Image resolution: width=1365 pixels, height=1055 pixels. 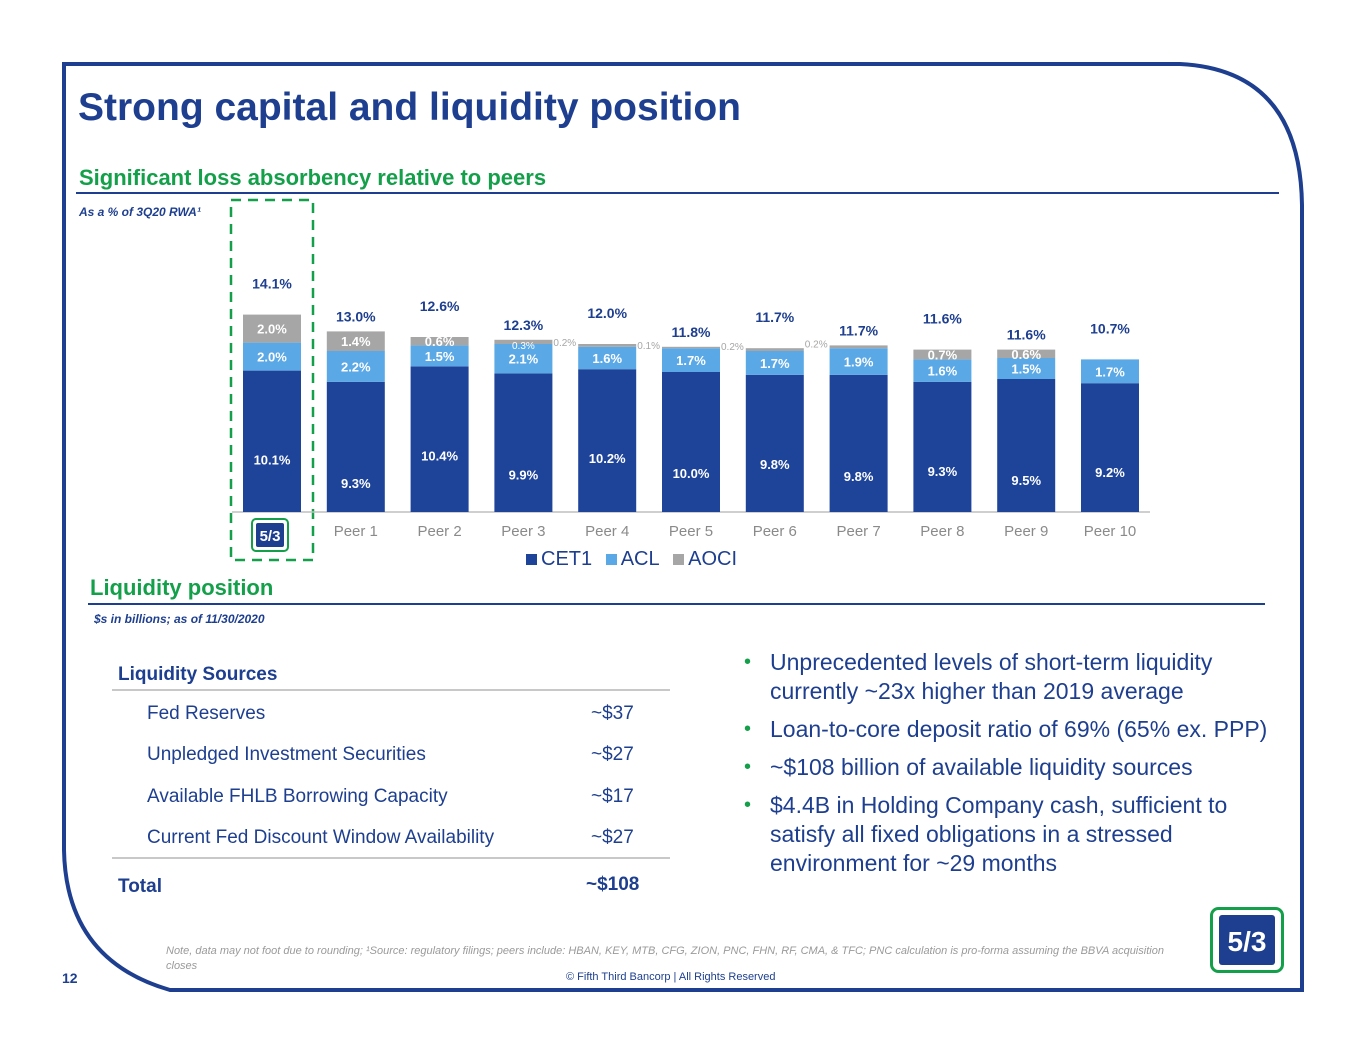 What do you see at coordinates (607, 458) in the screenshot?
I see `data-label-cet1: 10.2%` at bounding box center [607, 458].